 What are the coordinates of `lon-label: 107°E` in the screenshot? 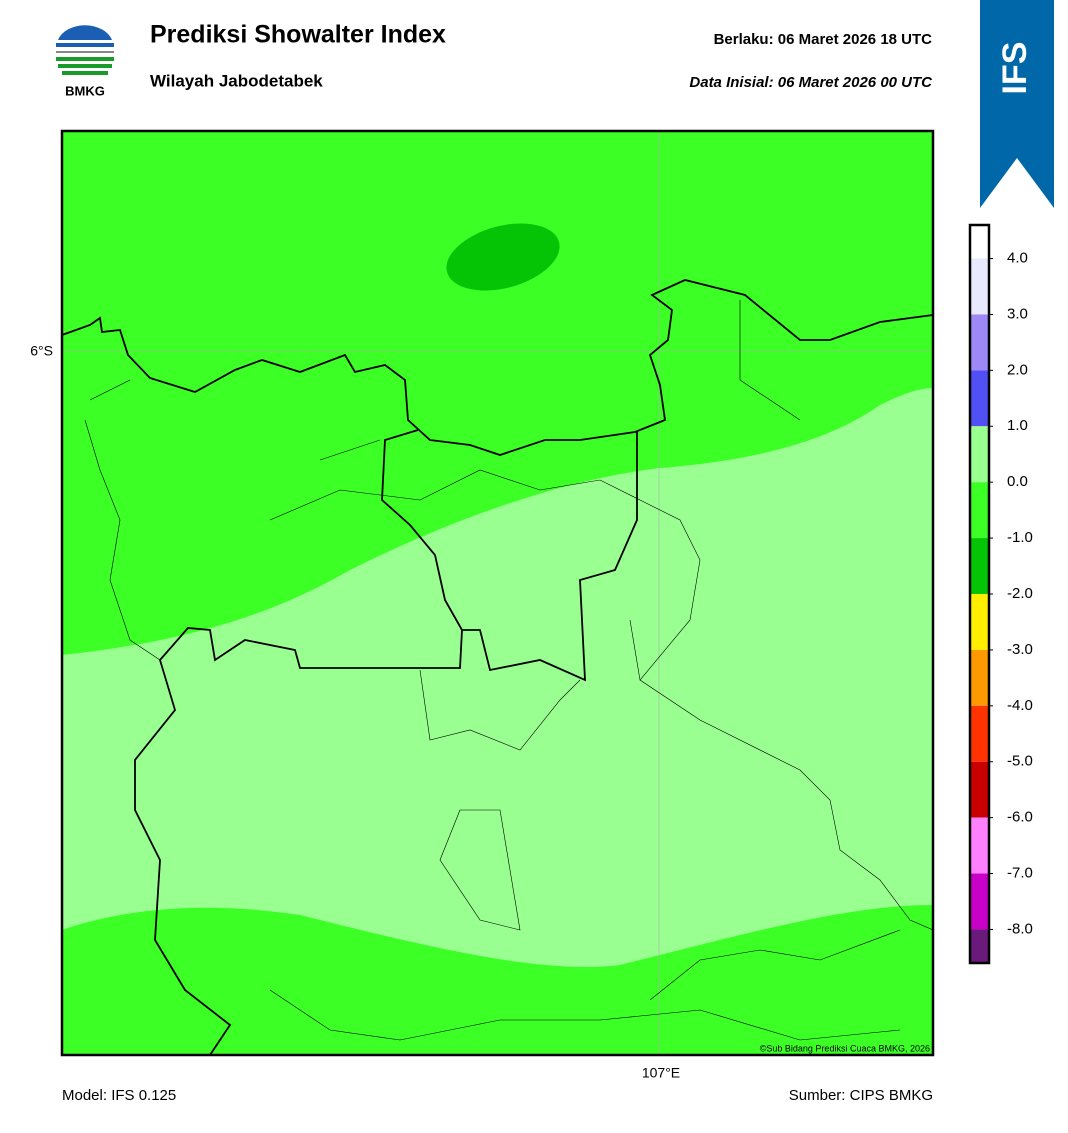 It's located at (661, 1073).